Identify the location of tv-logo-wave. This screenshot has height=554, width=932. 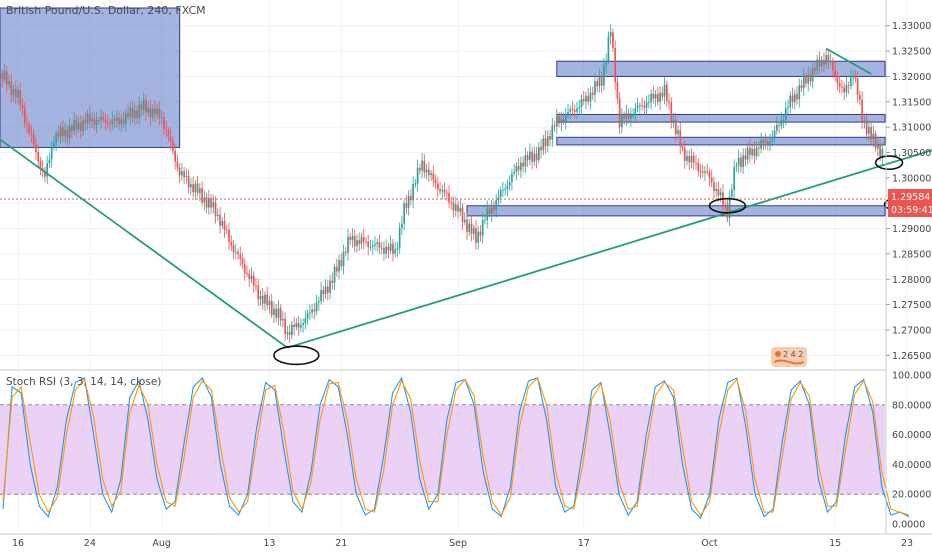
(789, 362).